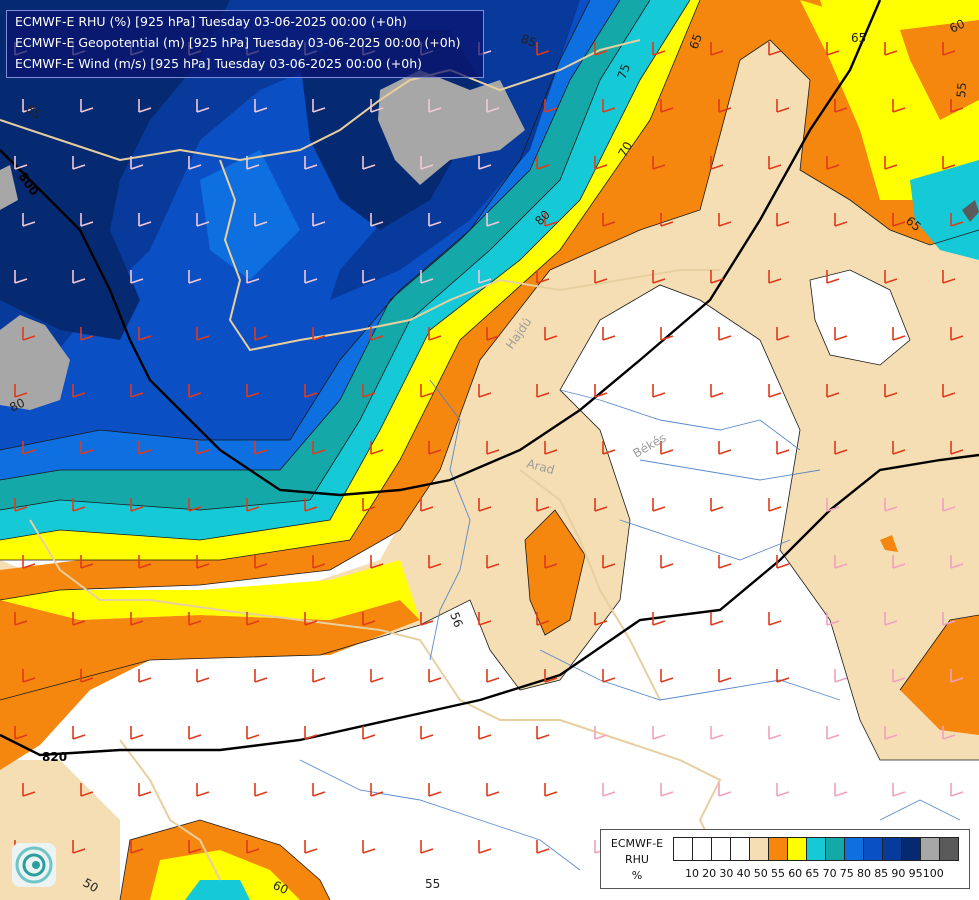  What do you see at coordinates (816, 849) in the screenshot?
I see `legend-swatches` at bounding box center [816, 849].